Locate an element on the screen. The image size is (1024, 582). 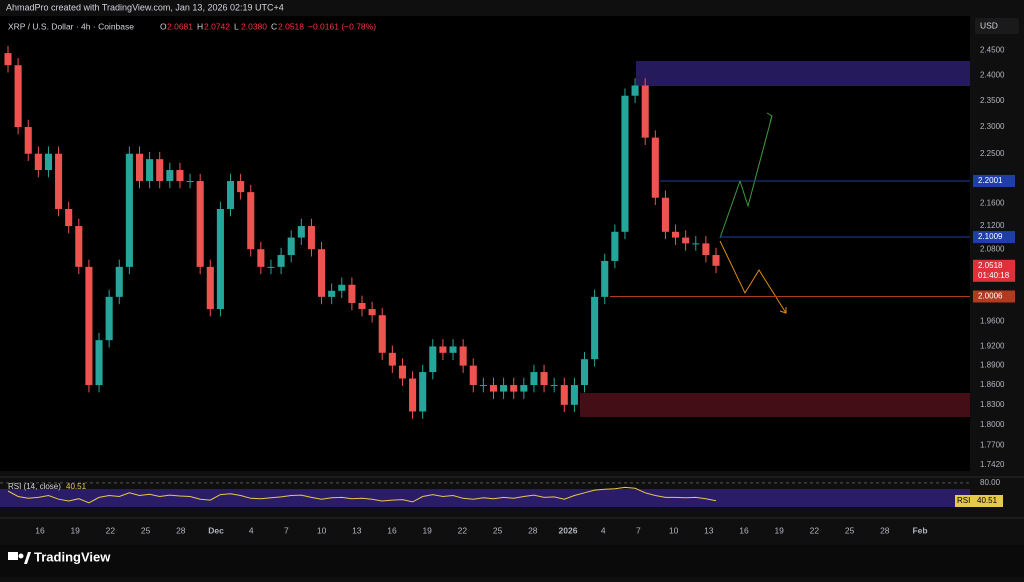
level-label: 2.1009 is located at coordinates (990, 236).